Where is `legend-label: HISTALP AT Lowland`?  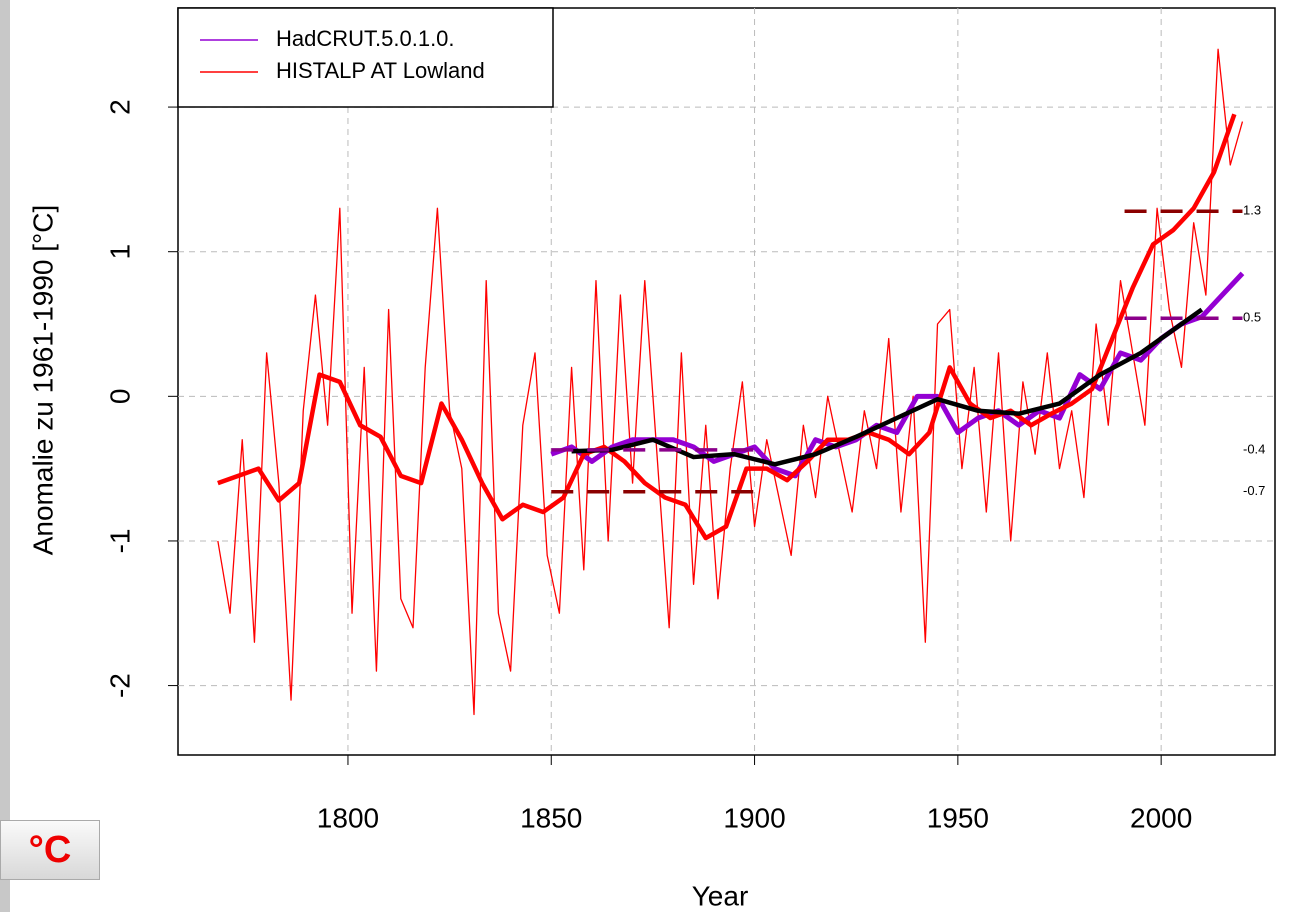
legend-label: HISTALP AT Lowland is located at coordinates (380, 70).